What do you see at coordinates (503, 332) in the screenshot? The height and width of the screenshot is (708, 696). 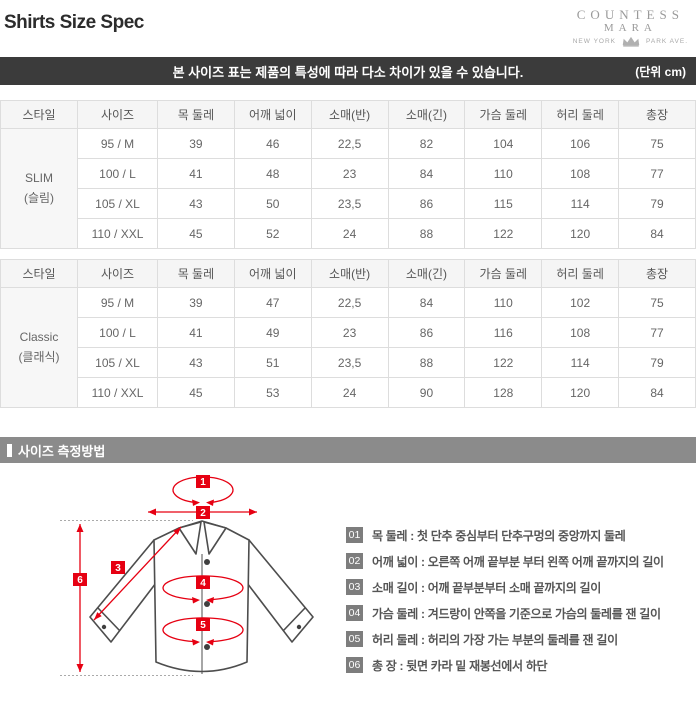 I see `value-cell: 116` at bounding box center [503, 332].